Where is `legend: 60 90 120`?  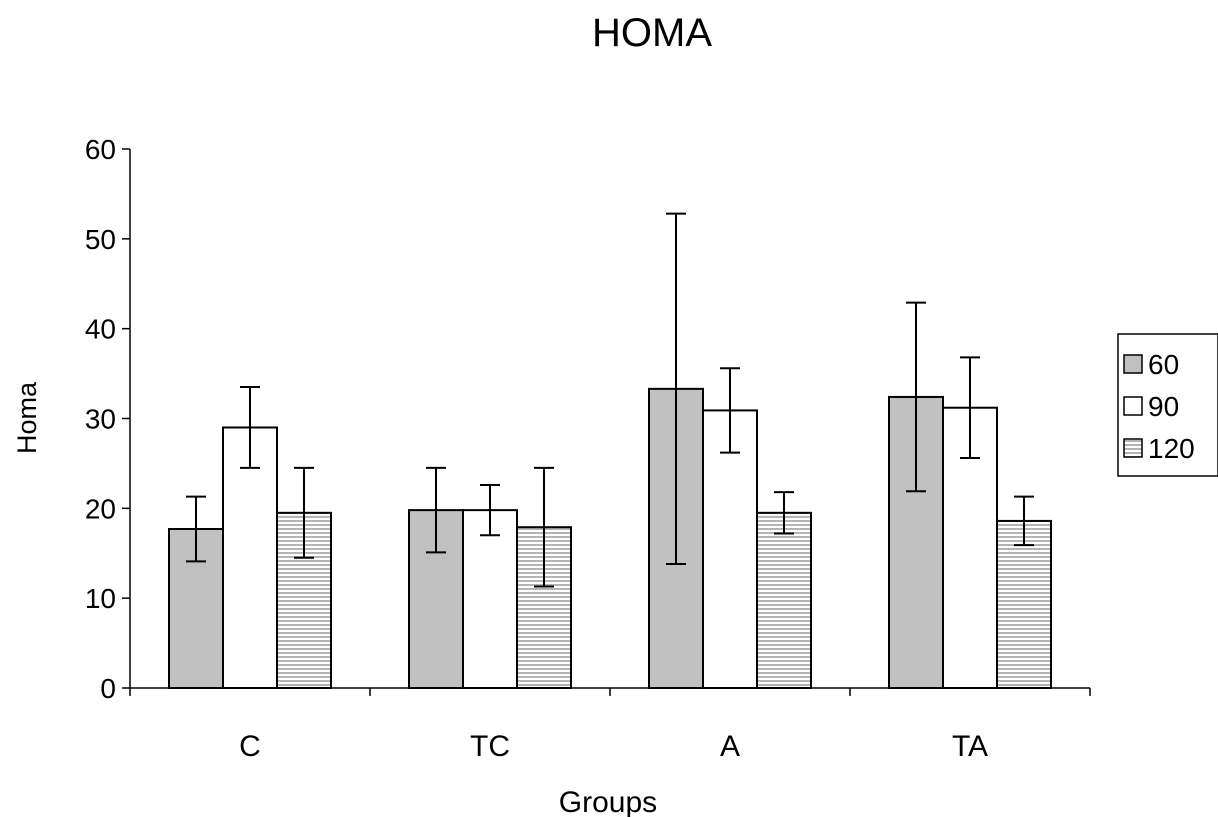
legend: 60 90 120 is located at coordinates (1167, 405).